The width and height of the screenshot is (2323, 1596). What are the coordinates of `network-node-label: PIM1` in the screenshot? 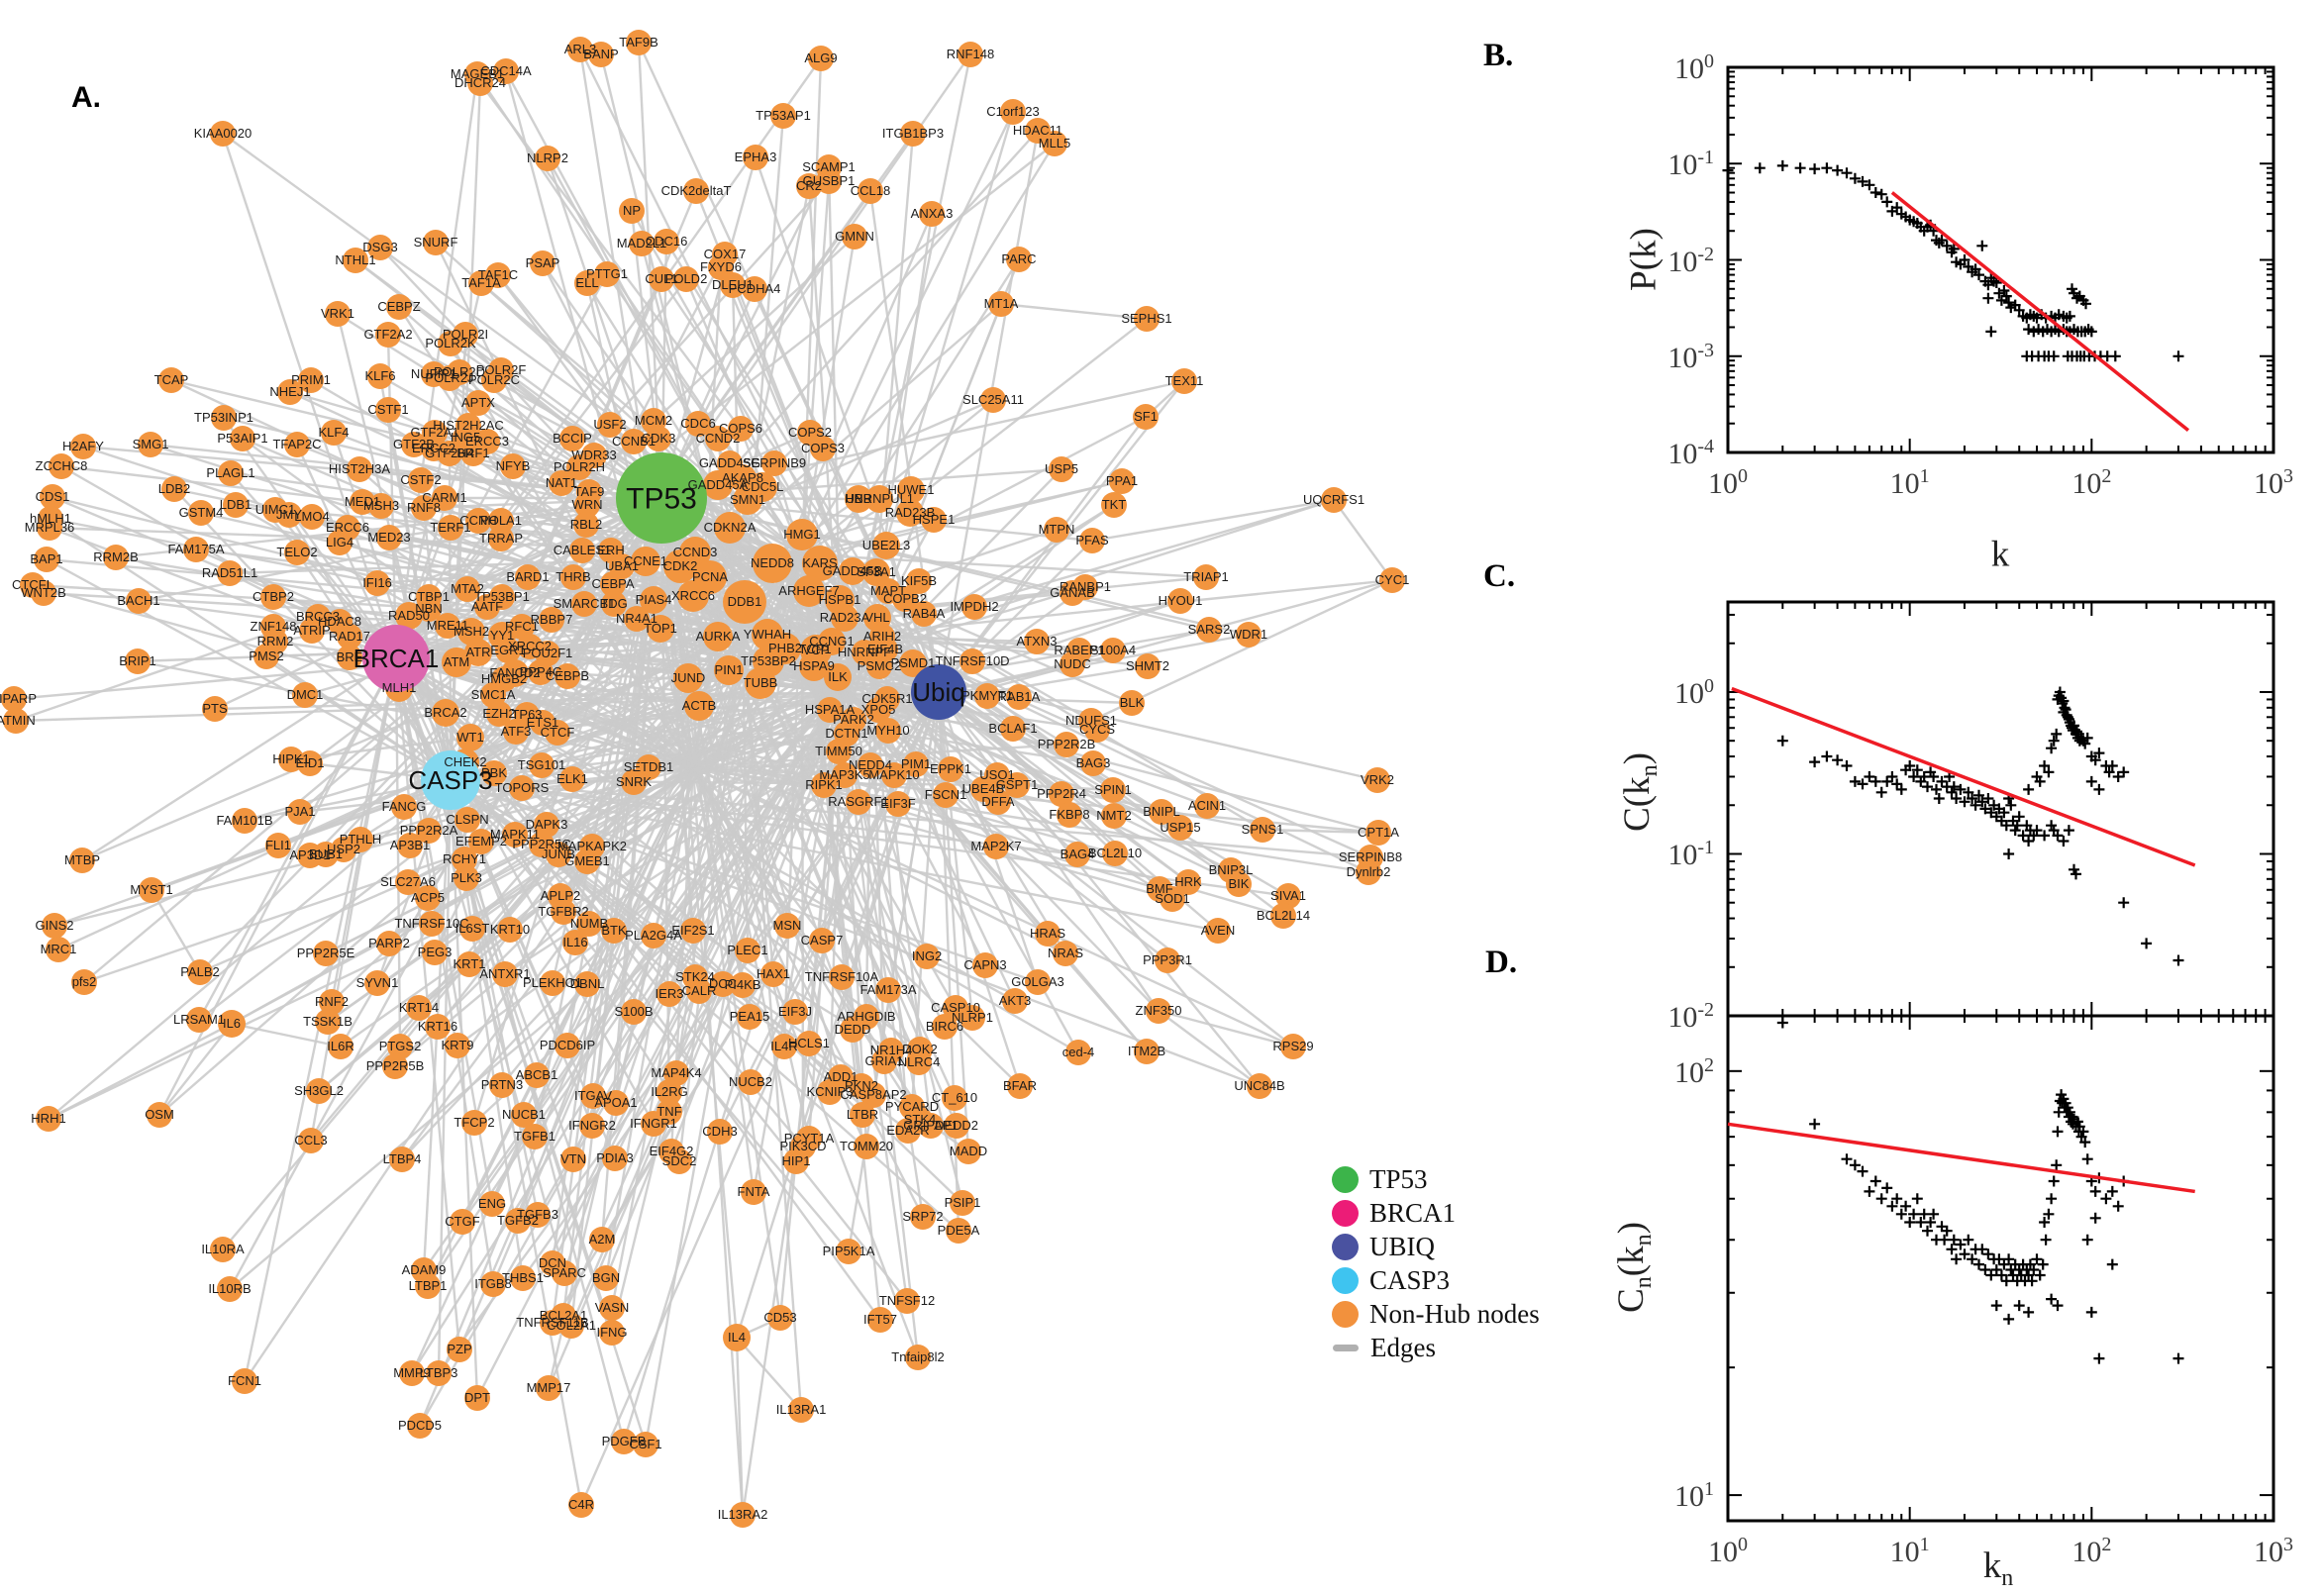 It's located at (916, 763).